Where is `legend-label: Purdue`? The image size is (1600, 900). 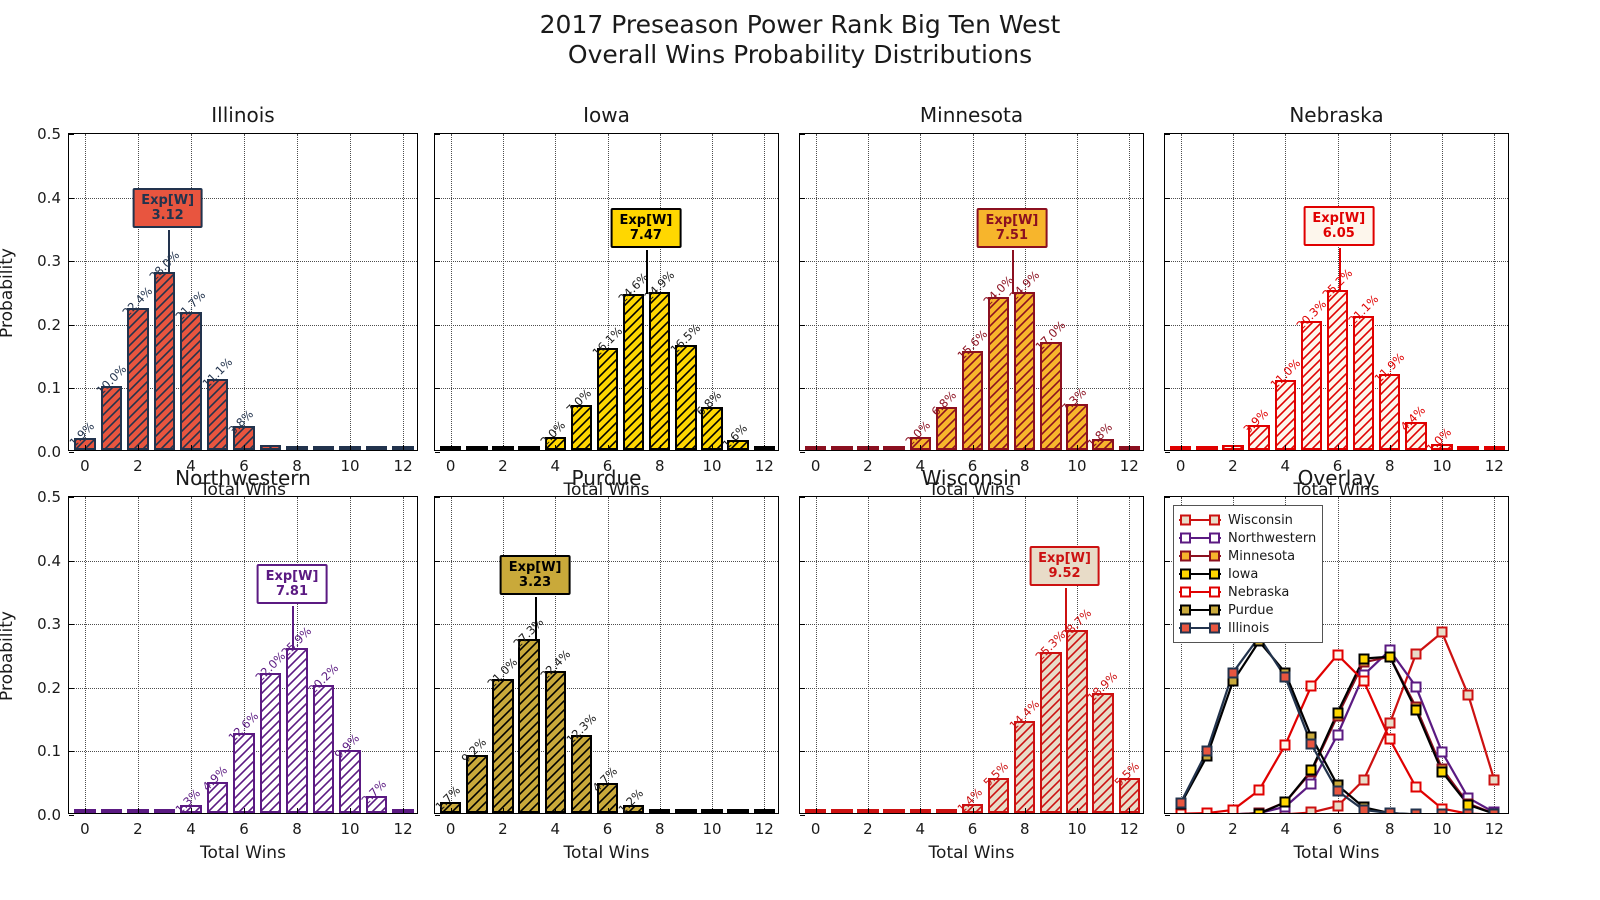 legend-label: Purdue is located at coordinates (1251, 610).